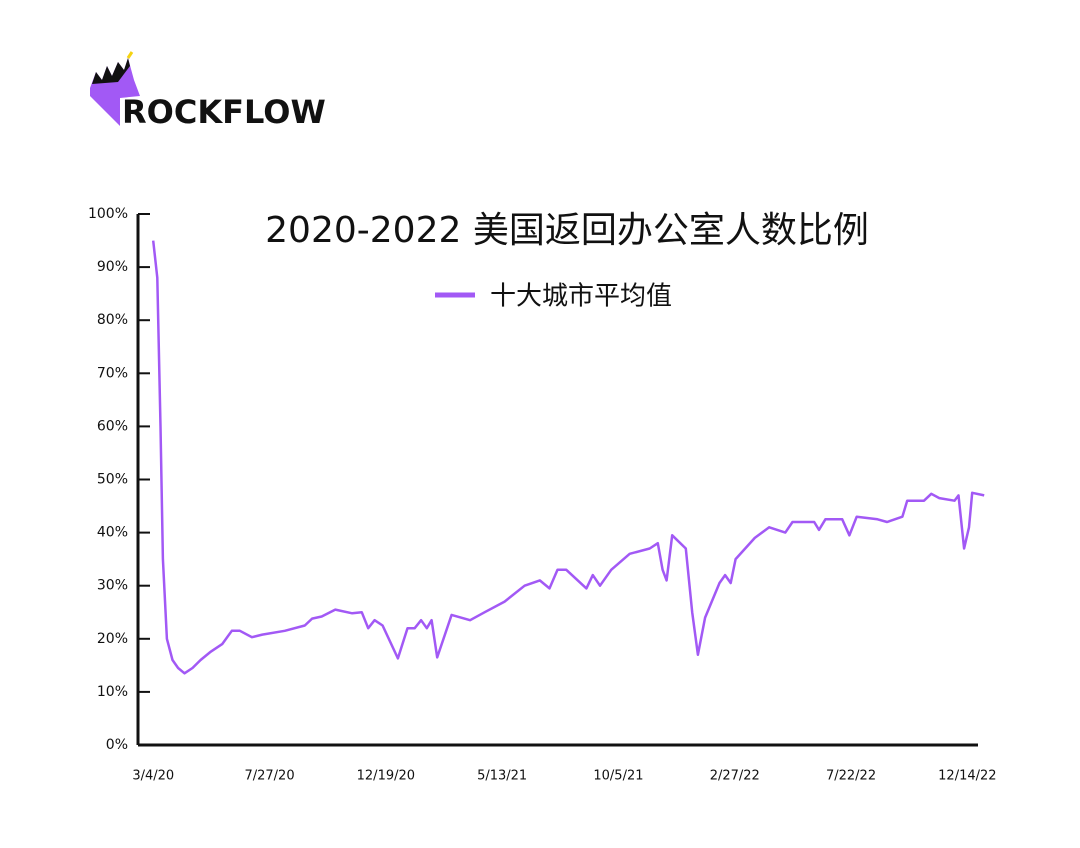 The height and width of the screenshot is (848, 1080). Describe the element at coordinates (112, 586) in the screenshot. I see `y-tick-label: 30%` at that location.